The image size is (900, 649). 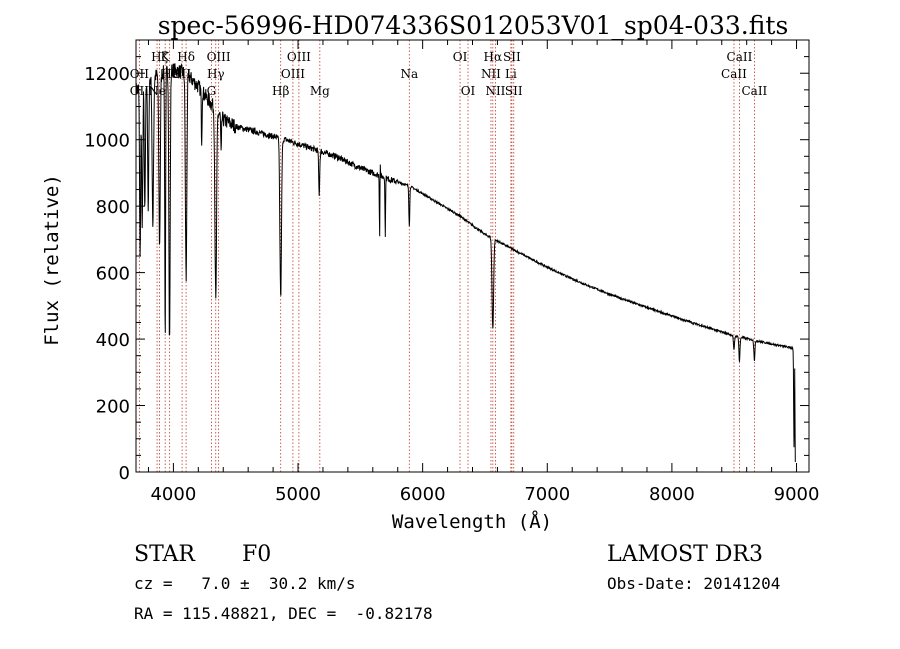 I want to click on survey-name: LAMOST DR3, so click(x=685, y=554).